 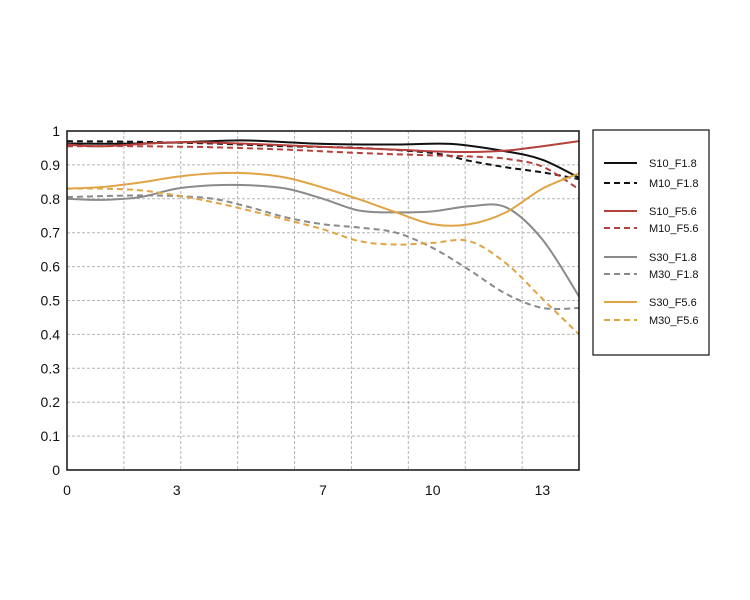 What do you see at coordinates (51, 436) in the screenshot?
I see `y-tick-label: 0.1` at bounding box center [51, 436].